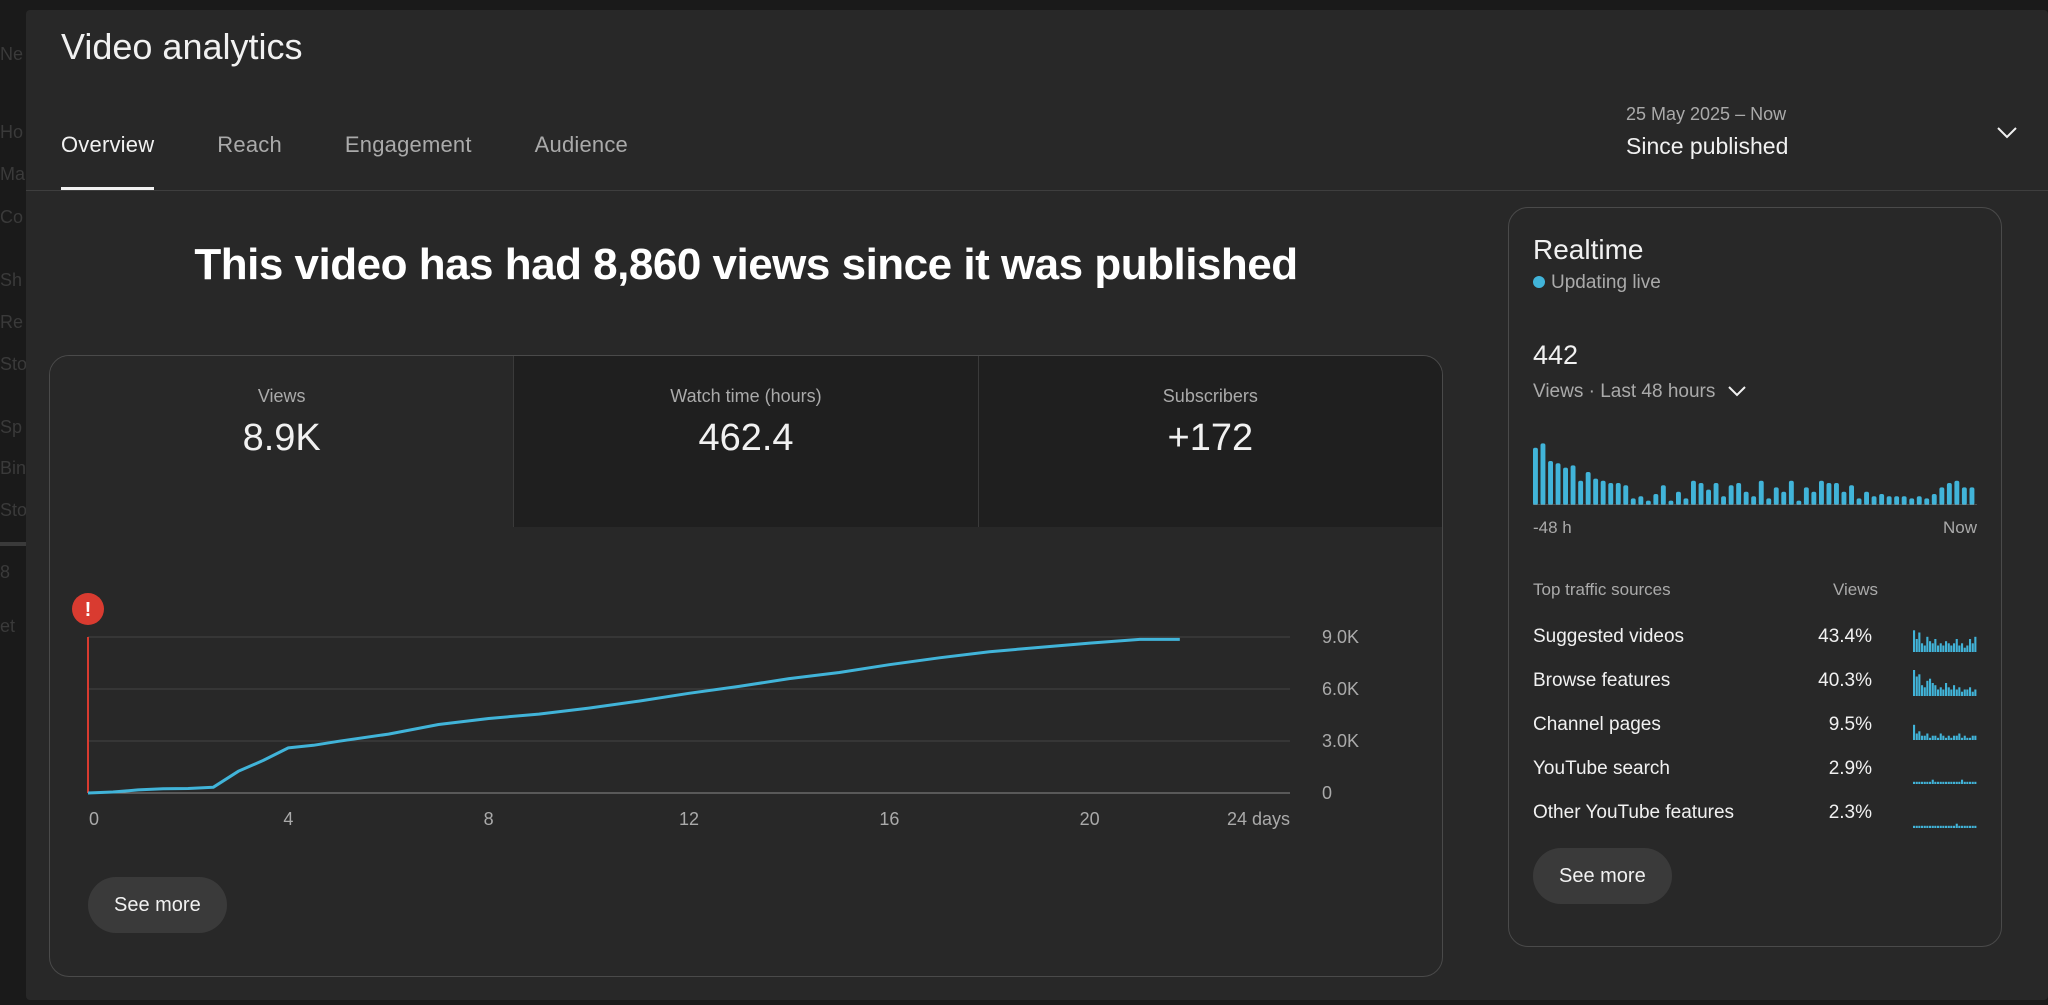 This screenshot has height=1005, width=2048. Describe the element at coordinates (1755, 814) in the screenshot. I see `traffic-source-row: Other YouTube features 2.3%` at that location.